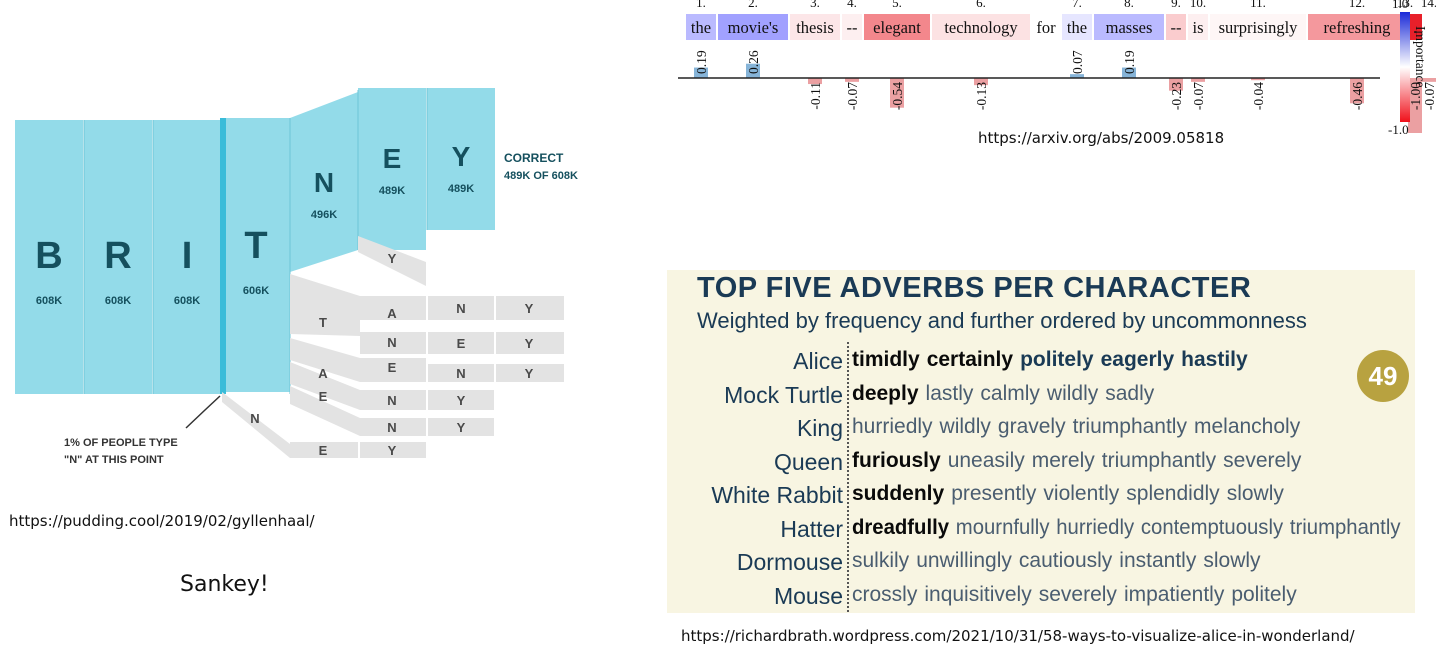 The width and height of the screenshot is (1436, 670). Describe the element at coordinates (1258, 5) in the screenshot. I see `token-index: 11.` at that location.